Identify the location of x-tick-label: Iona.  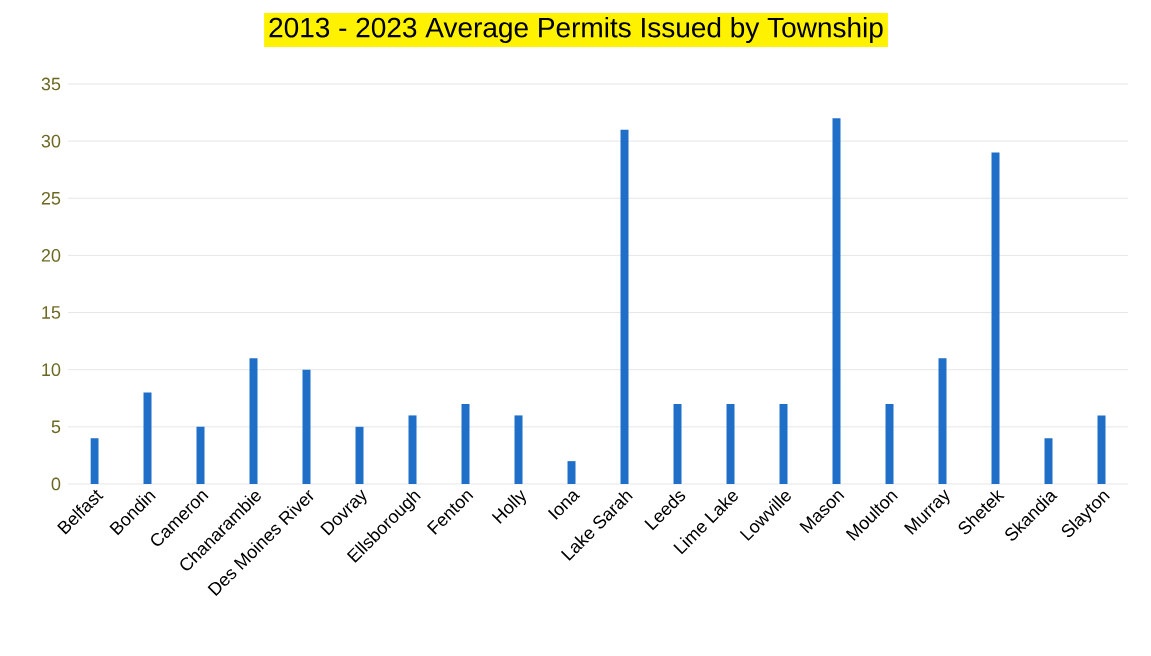
(564, 505).